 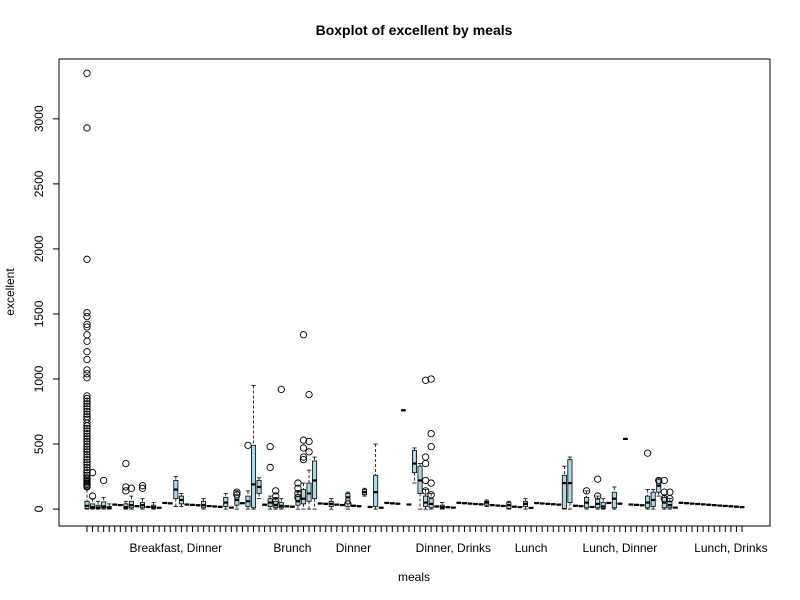 What do you see at coordinates (39, 444) in the screenshot?
I see `y-tick-label: 500` at bounding box center [39, 444].